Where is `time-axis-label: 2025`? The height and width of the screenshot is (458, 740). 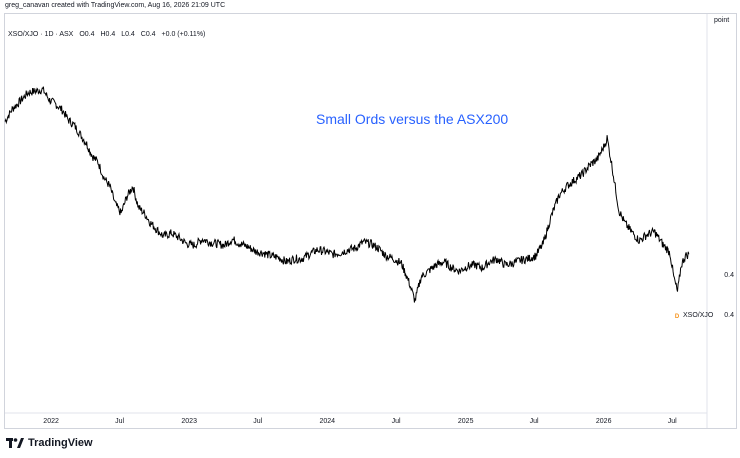 time-axis-label: 2025 is located at coordinates (465, 421).